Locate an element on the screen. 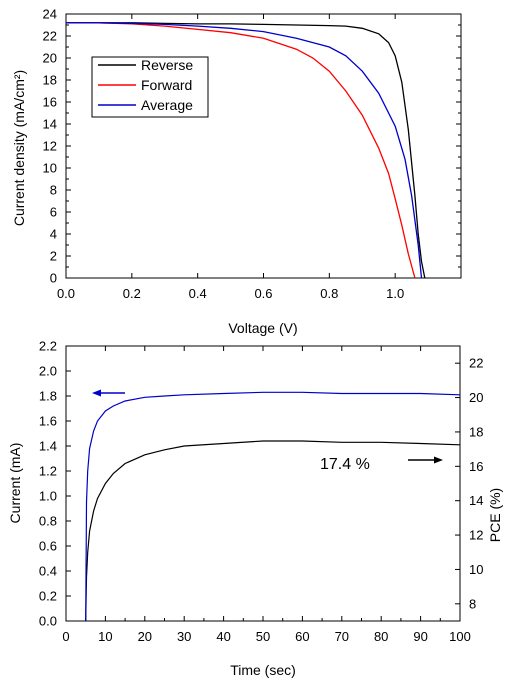 This screenshot has width=512, height=685. current-y-tick-label: 1.6 is located at coordinates (48, 421).